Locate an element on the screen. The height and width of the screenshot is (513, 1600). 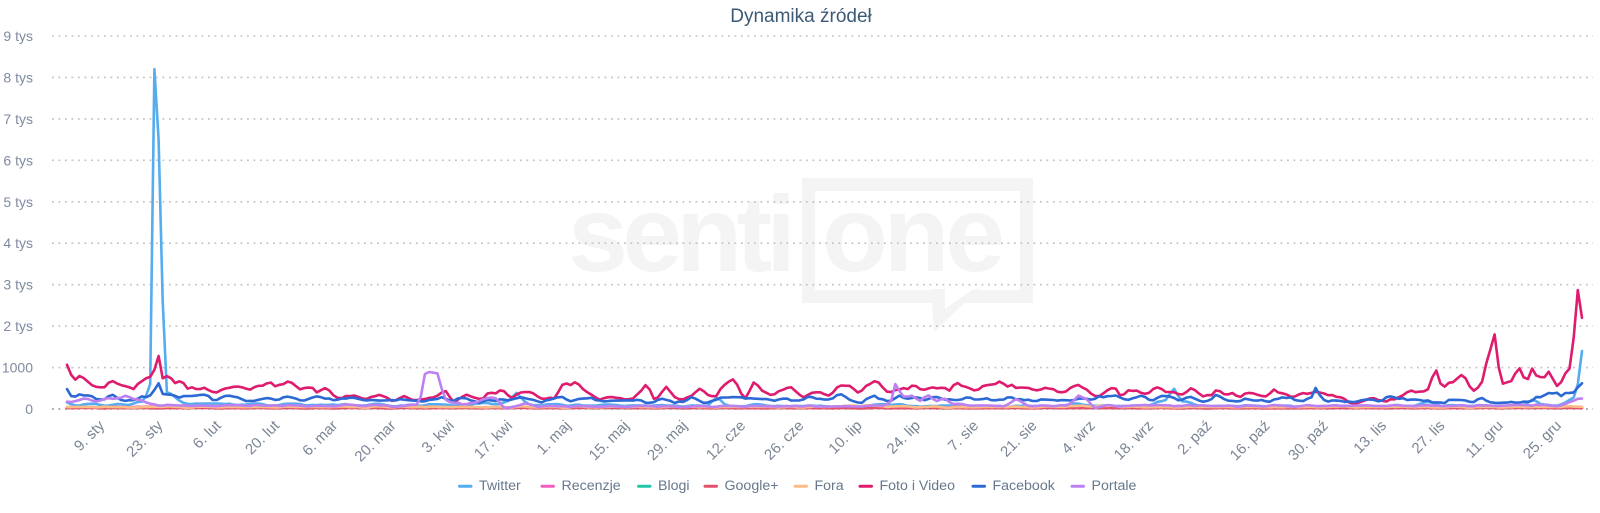
svg-text: Blogi is located at coordinates (674, 486).